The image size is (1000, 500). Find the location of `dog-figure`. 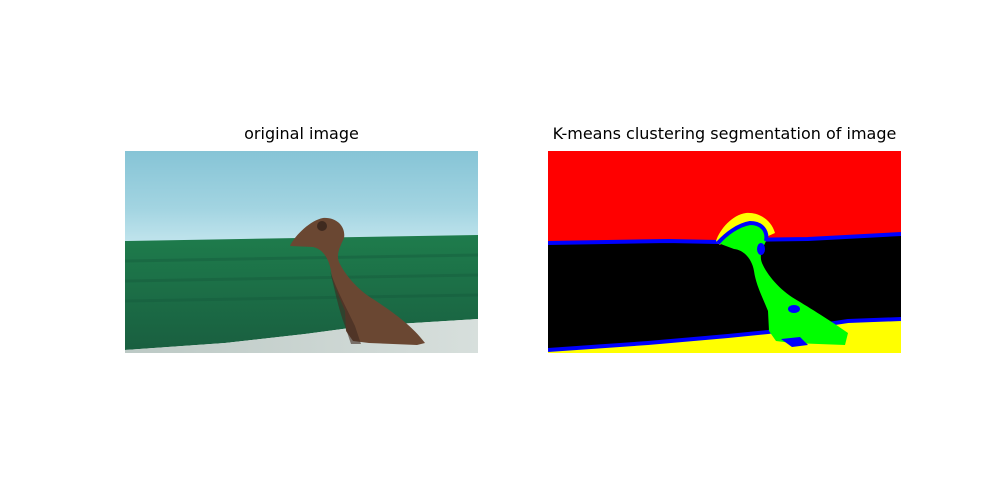

dog-figure is located at coordinates (357, 281).